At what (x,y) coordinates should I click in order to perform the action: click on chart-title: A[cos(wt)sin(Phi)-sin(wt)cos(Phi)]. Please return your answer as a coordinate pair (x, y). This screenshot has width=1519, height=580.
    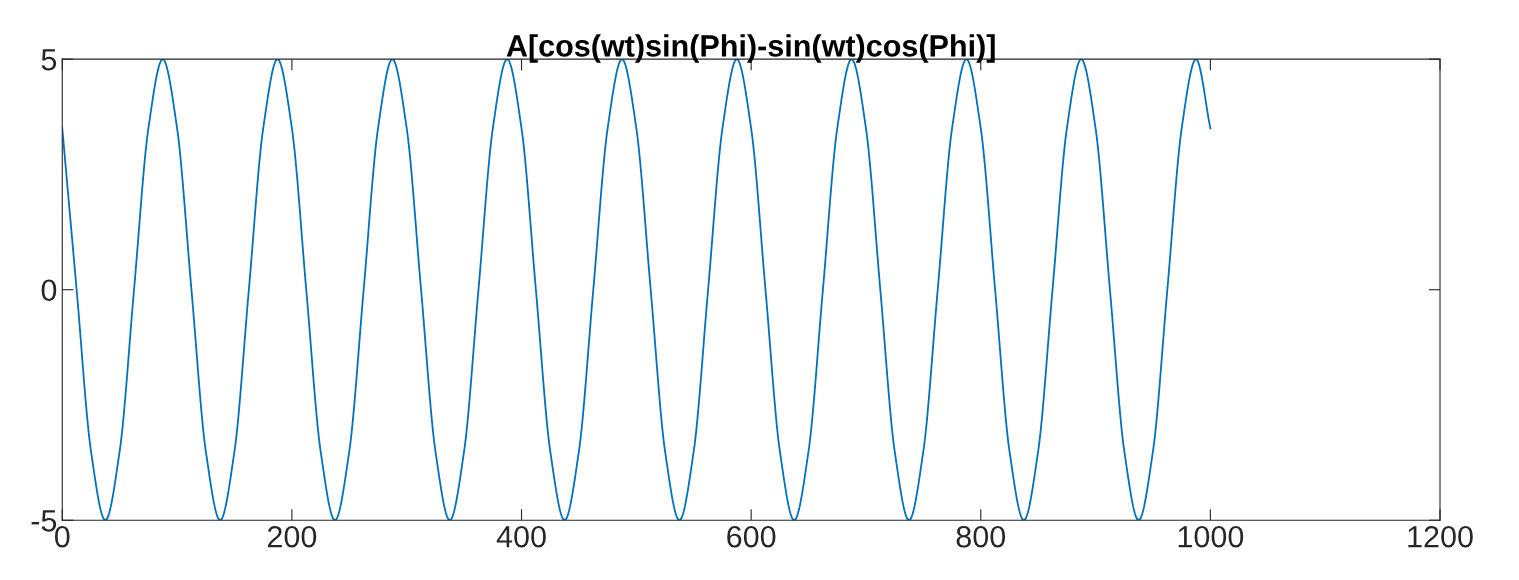
    Looking at the image, I should click on (750, 48).